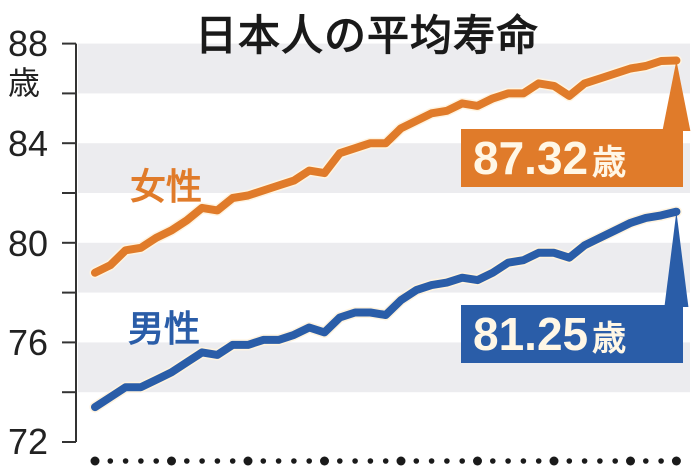 This screenshot has width=700, height=470. I want to click on y-tick-80: 80, so click(28, 243).